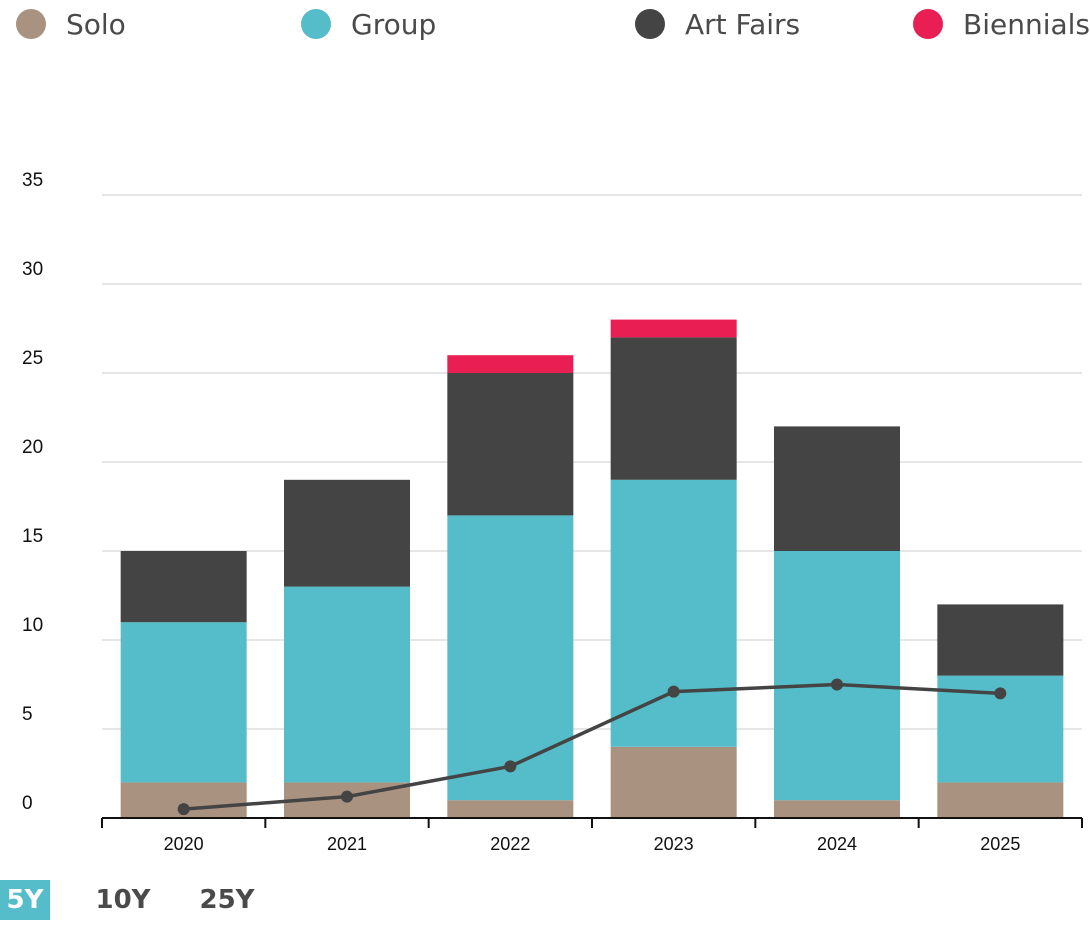 The height and width of the screenshot is (926, 1090). Describe the element at coordinates (27, 803) in the screenshot. I see `y-tick-label-0: 0` at that location.